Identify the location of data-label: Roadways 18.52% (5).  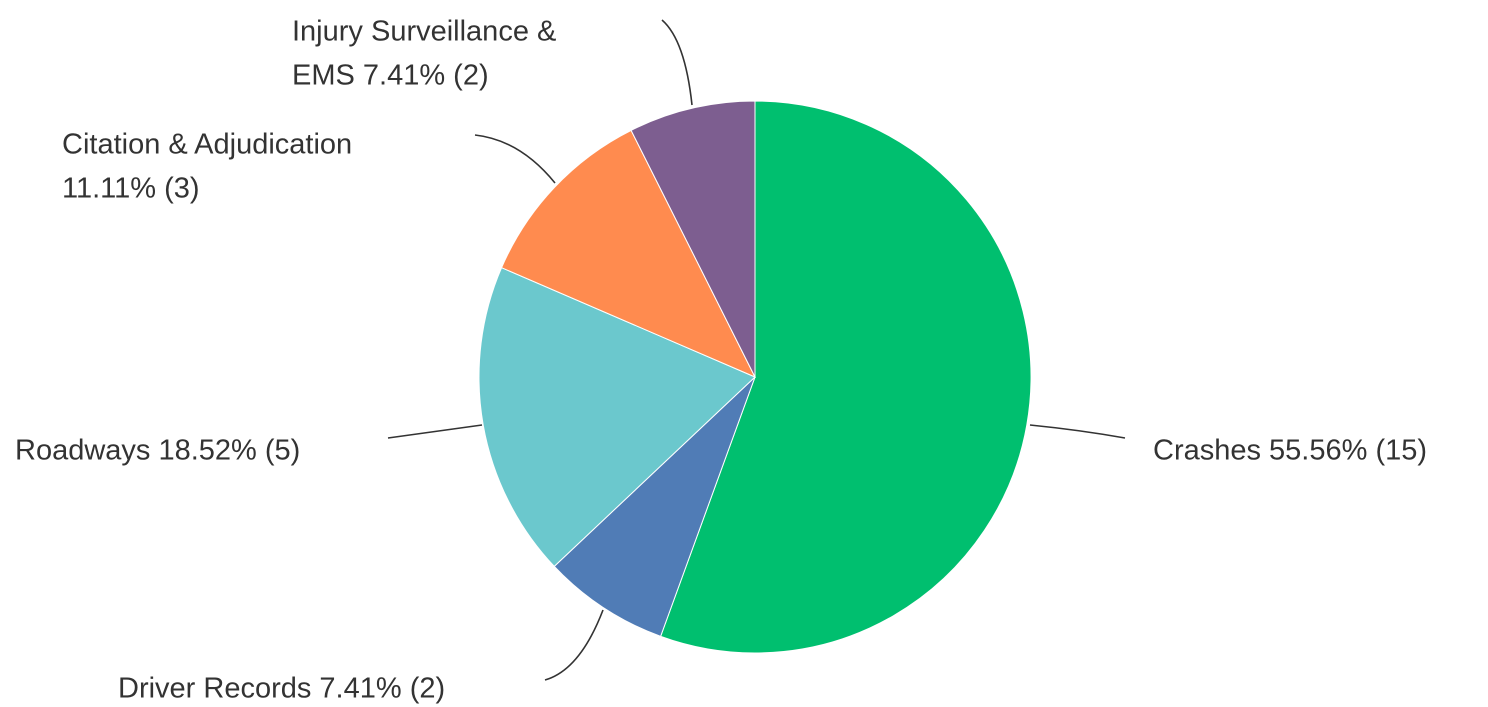
(157, 451).